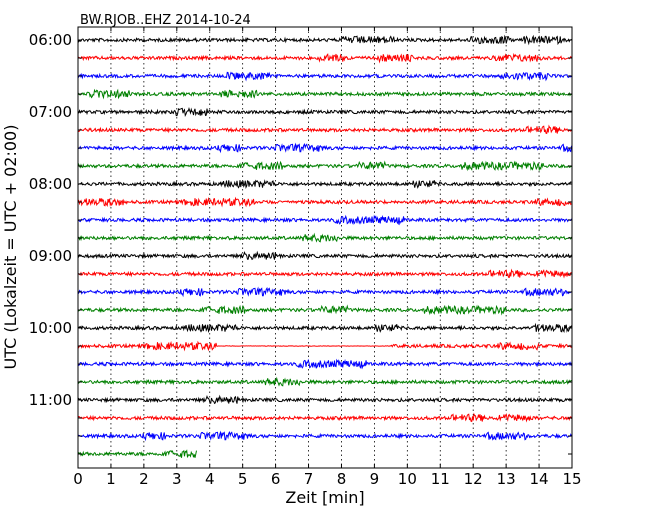 Image resolution: width=650 pixels, height=525 pixels. Describe the element at coordinates (342, 479) in the screenshot. I see `x-tick-label: 8` at that location.